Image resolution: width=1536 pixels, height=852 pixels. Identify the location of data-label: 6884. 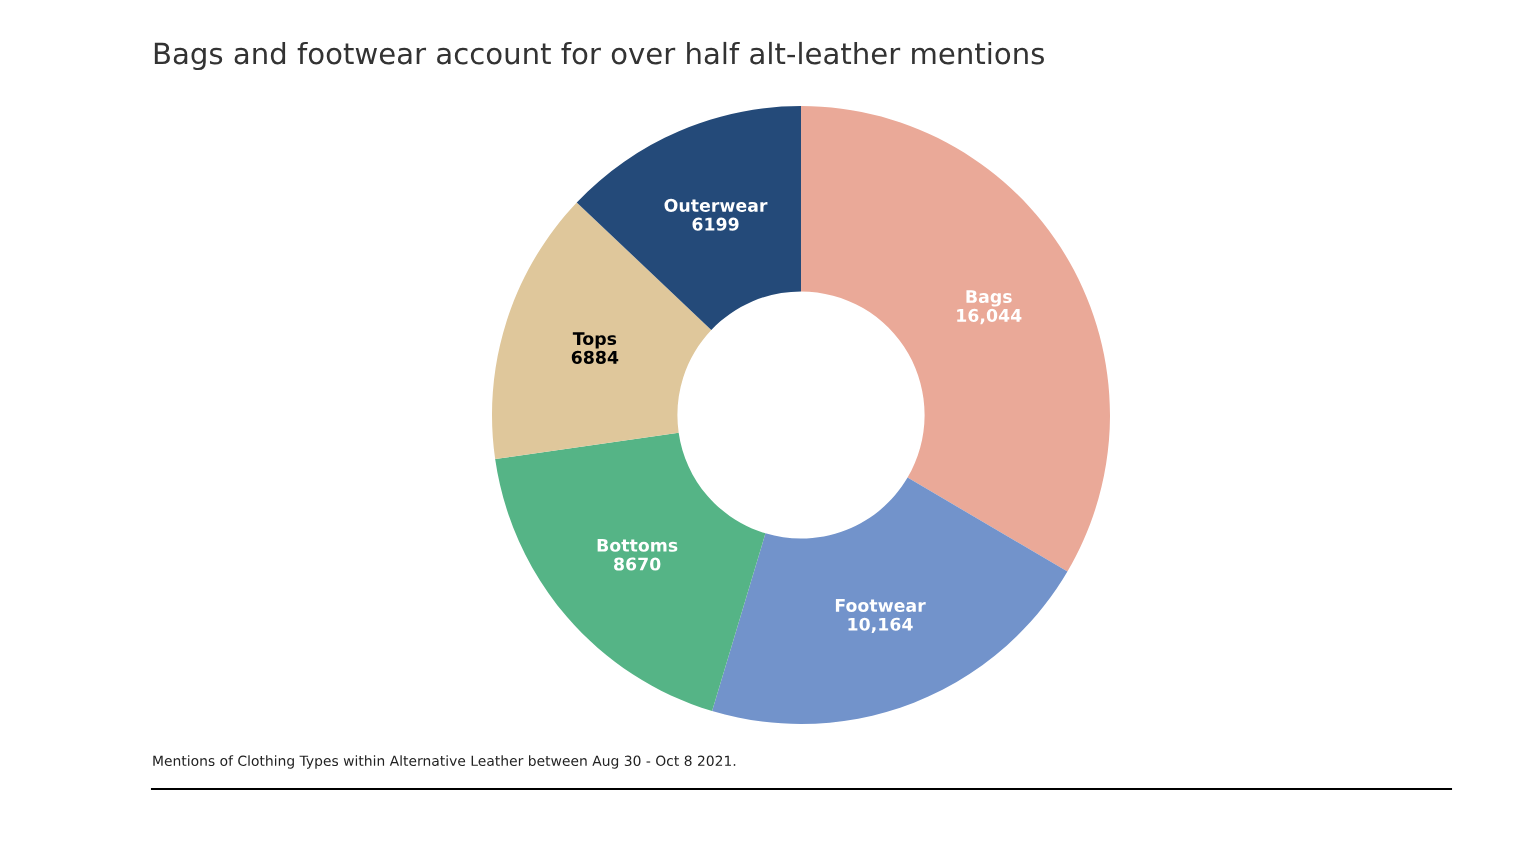
(595, 357).